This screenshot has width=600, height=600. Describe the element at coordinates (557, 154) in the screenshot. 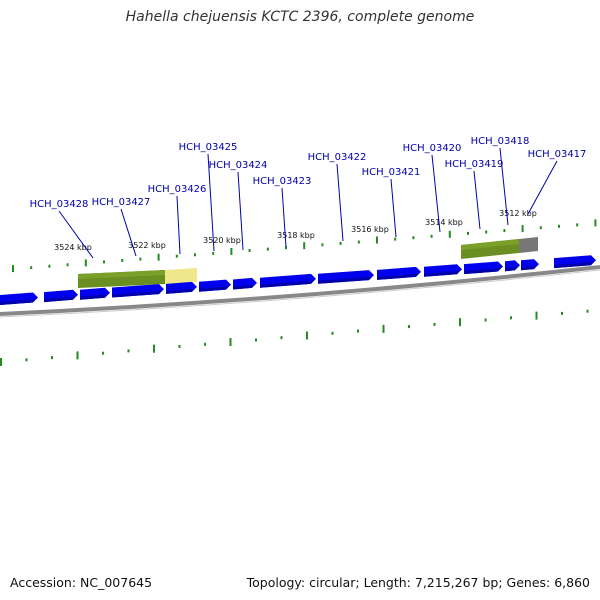

I see `gene-label: HCH_03417` at that location.